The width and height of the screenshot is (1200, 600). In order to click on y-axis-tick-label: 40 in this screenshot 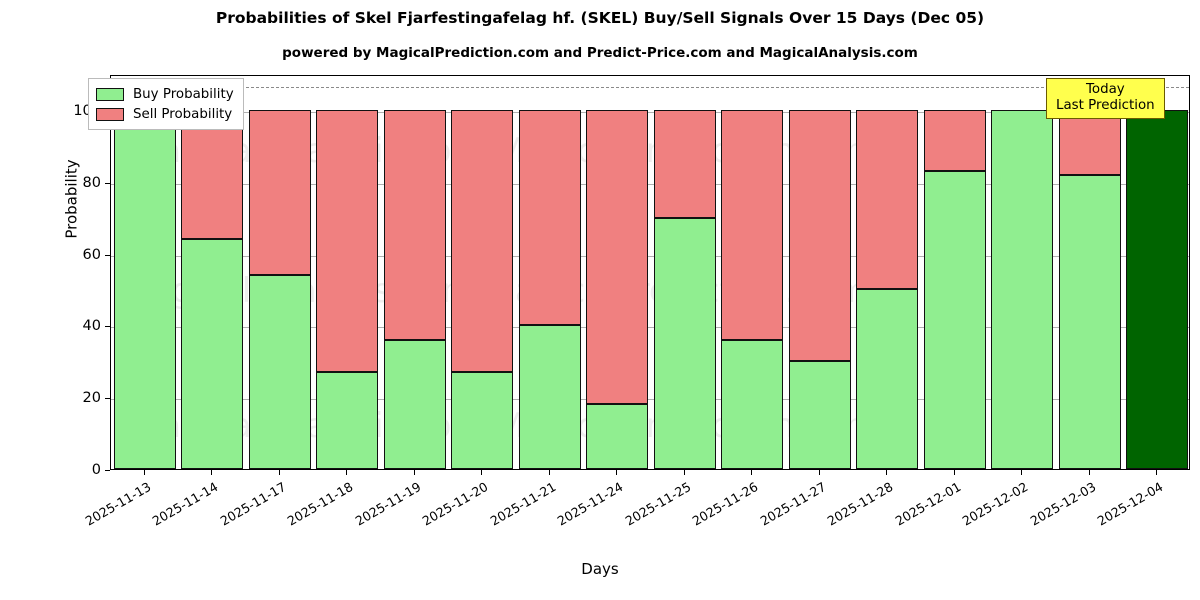, I will do `click(91, 326)`.